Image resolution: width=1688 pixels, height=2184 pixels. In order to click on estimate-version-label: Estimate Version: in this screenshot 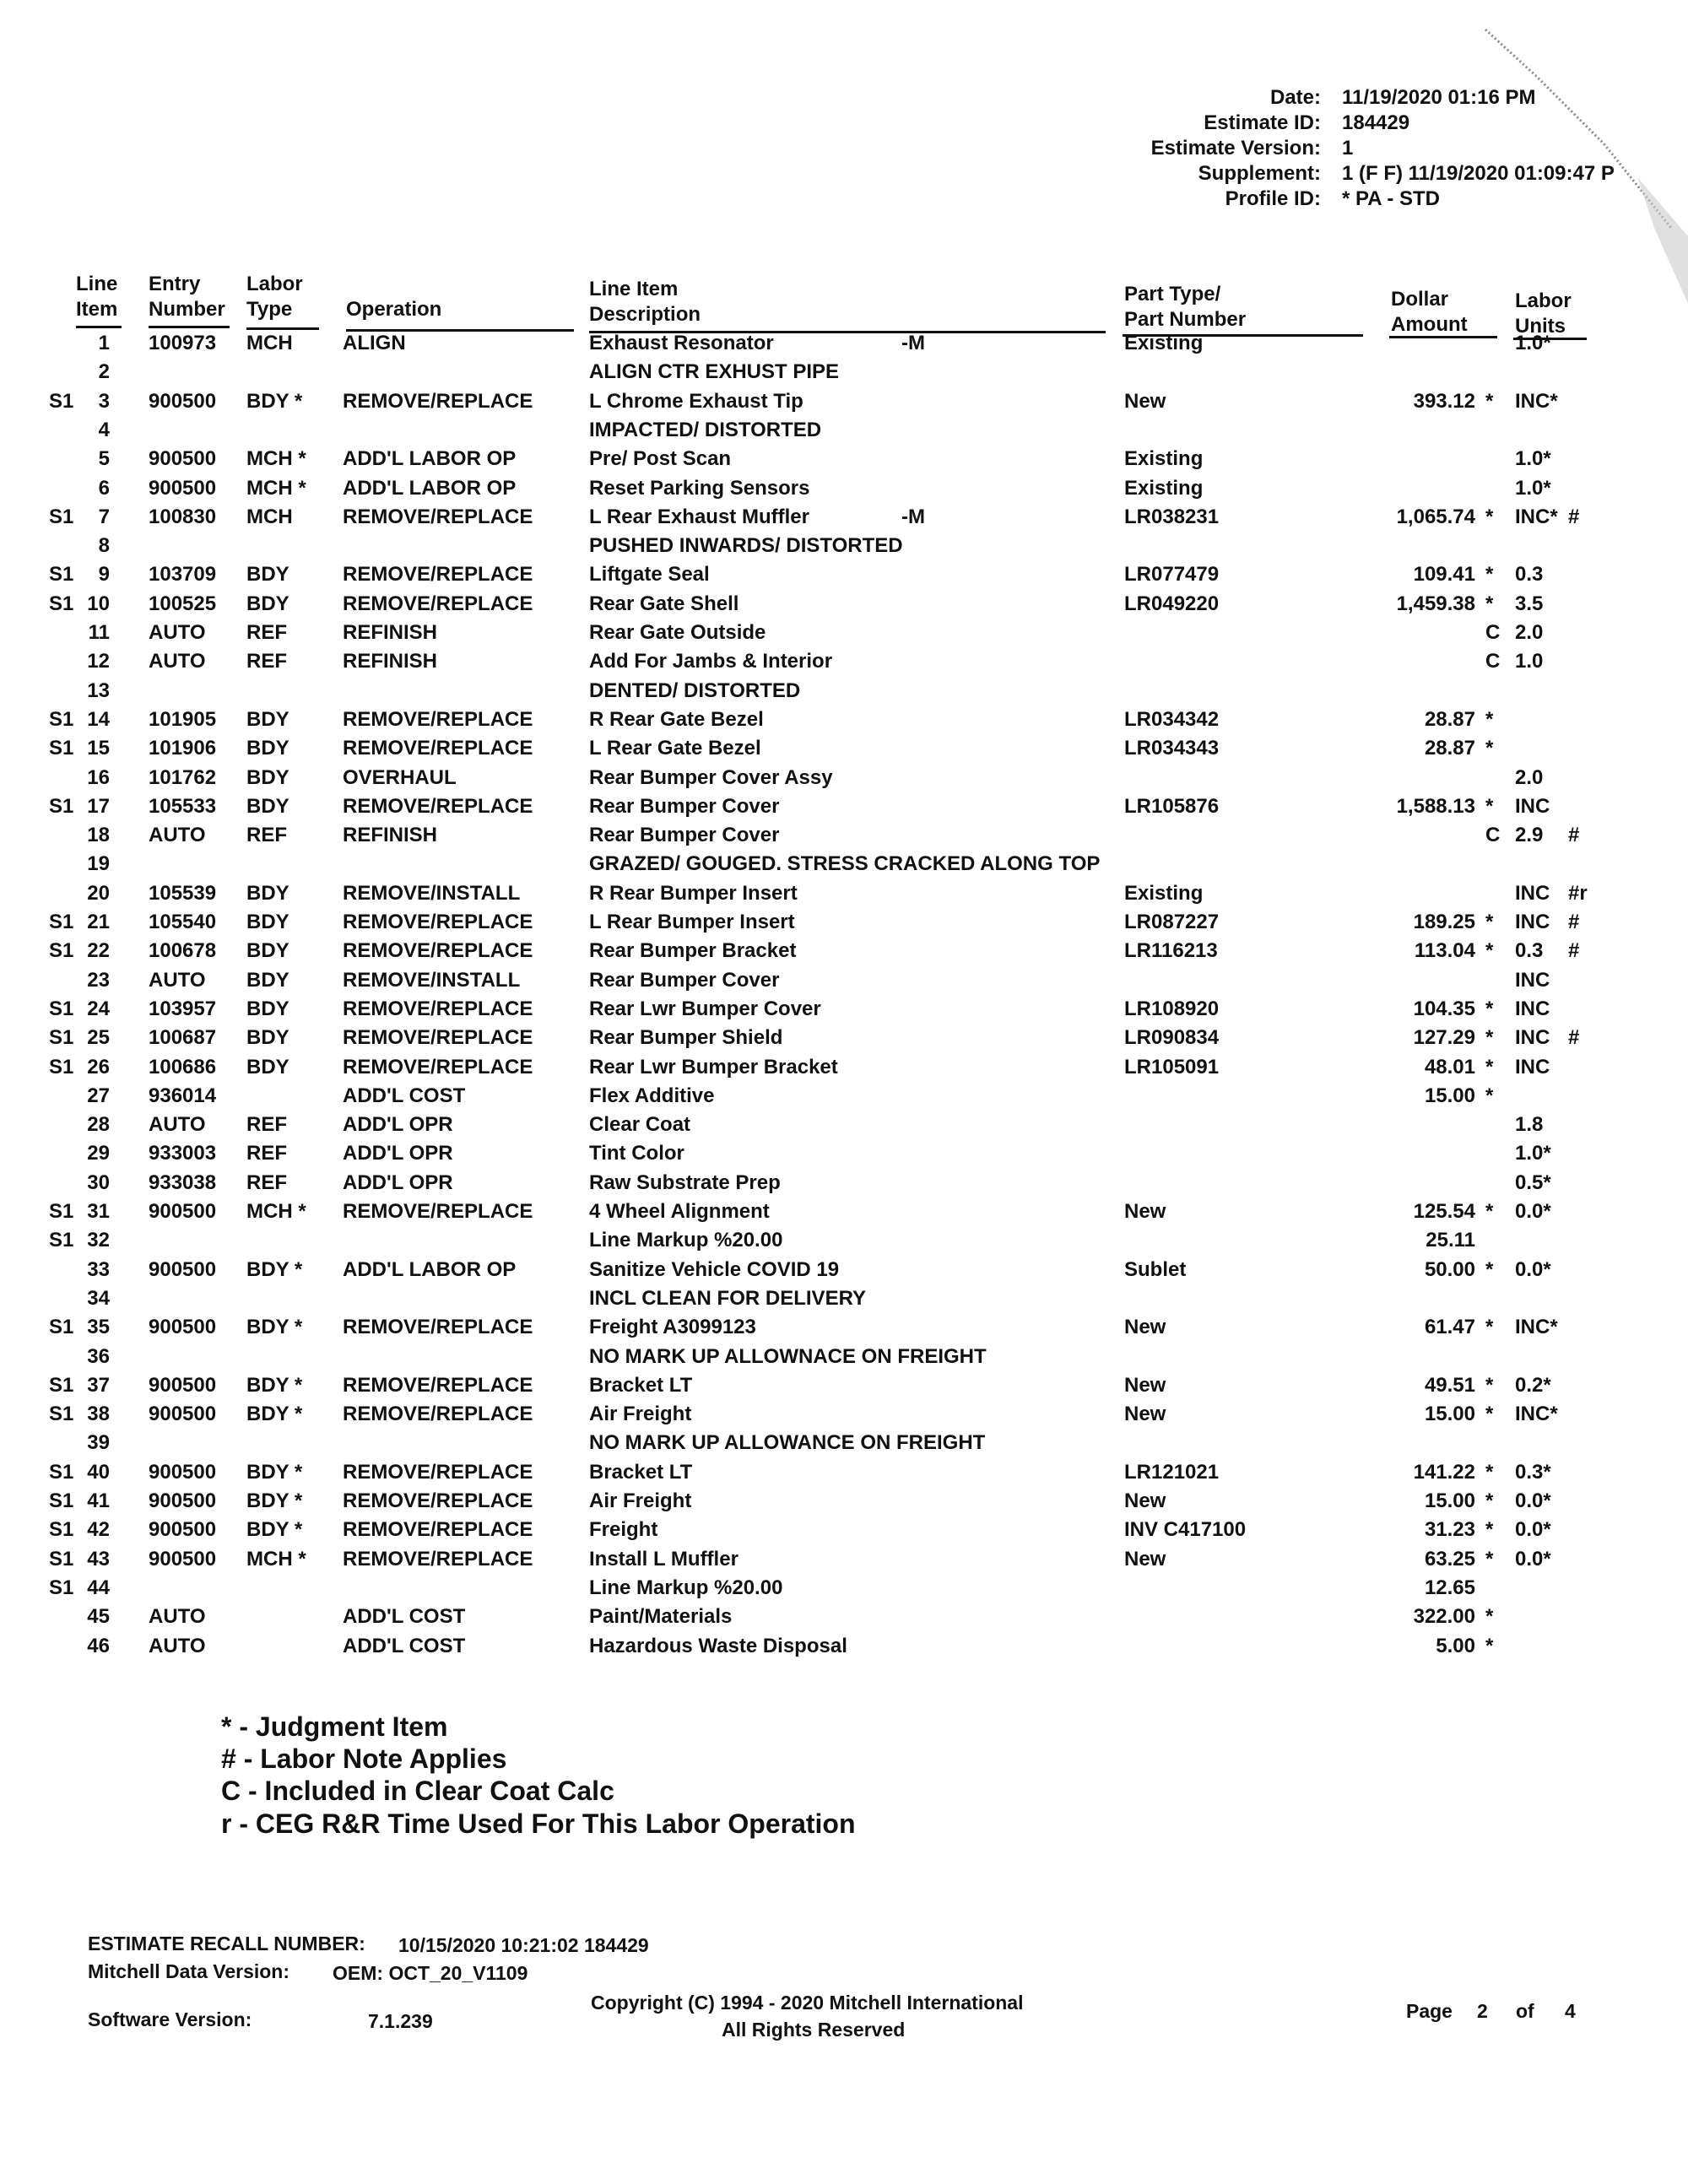, I will do `click(1235, 148)`.